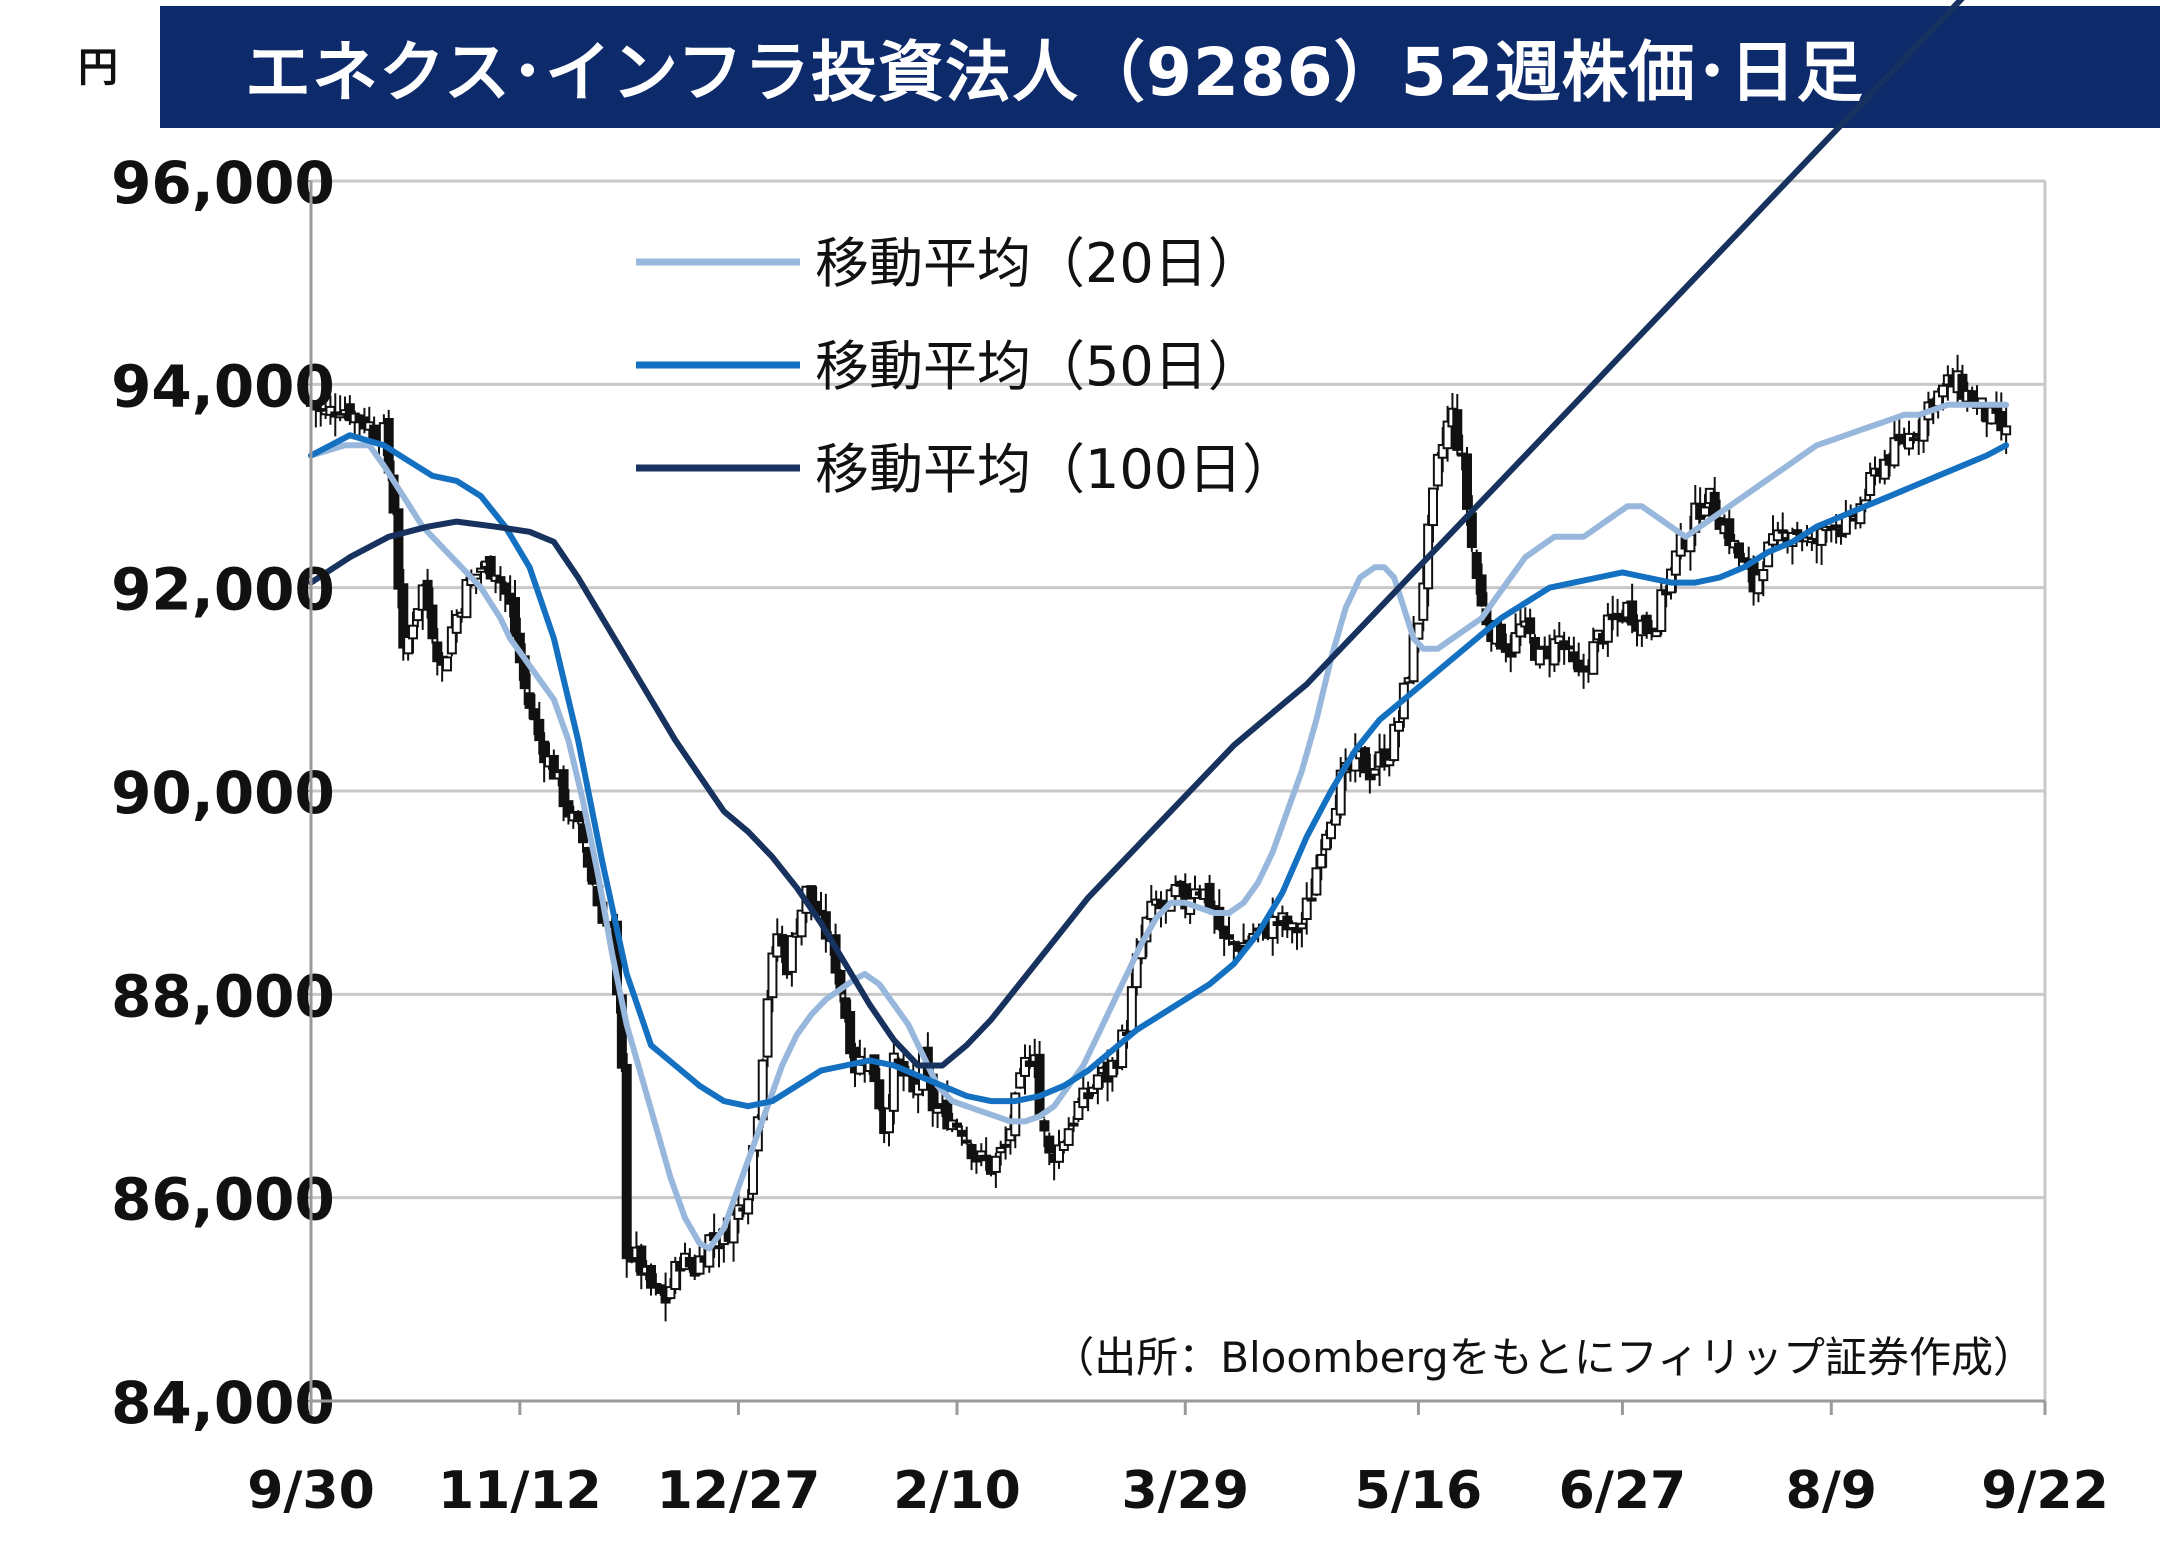 The width and height of the screenshot is (2167, 1541). I want to click on x-tick-label: 5/16, so click(1419, 1491).